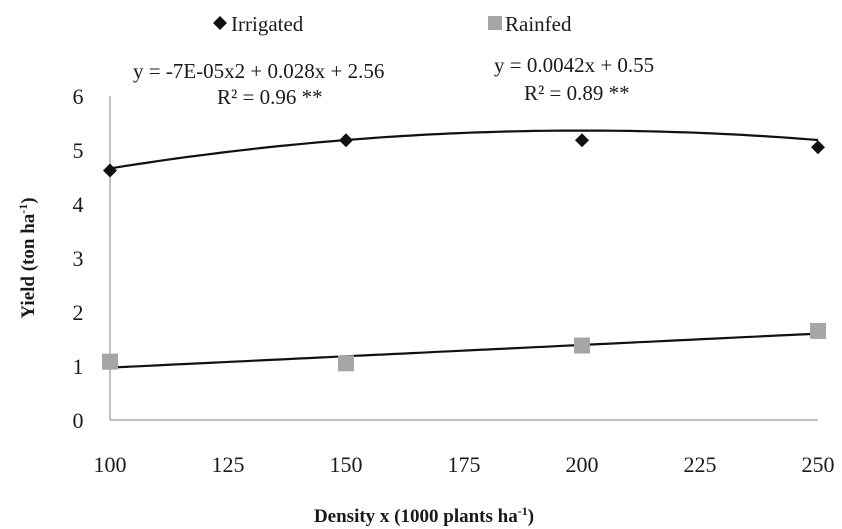 This screenshot has height=529, width=842. I want to click on y-tick-label: 0, so click(78, 420).